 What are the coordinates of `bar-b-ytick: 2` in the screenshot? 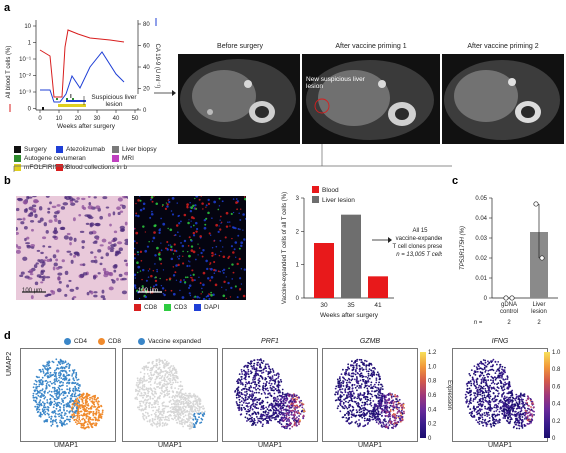 It's located at (298, 232).